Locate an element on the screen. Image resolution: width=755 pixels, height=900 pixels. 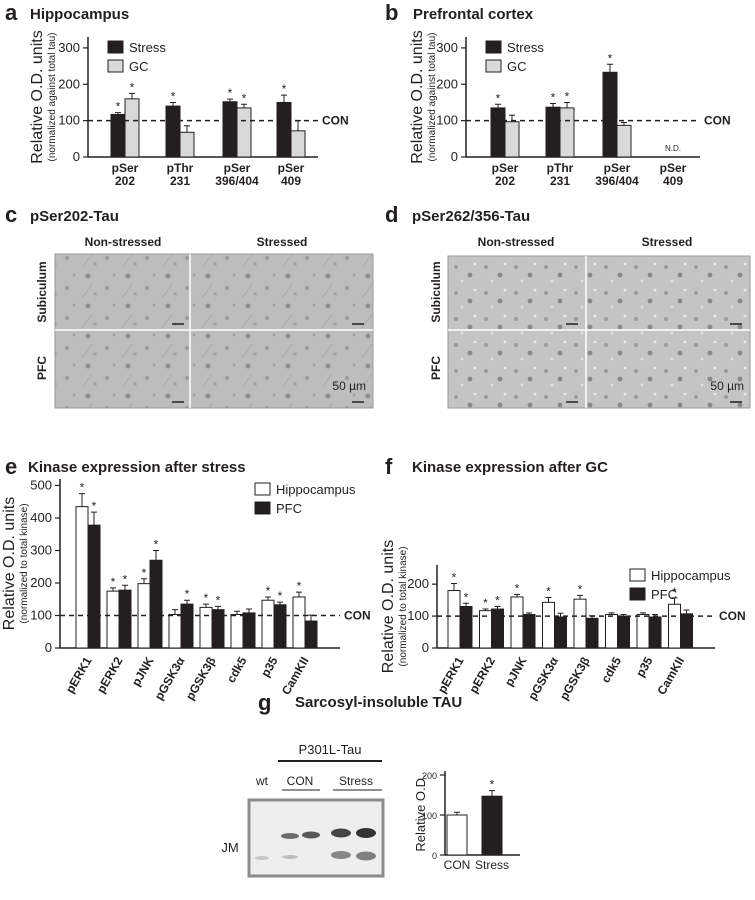
lane-label: Stress is located at coordinates (356, 781).